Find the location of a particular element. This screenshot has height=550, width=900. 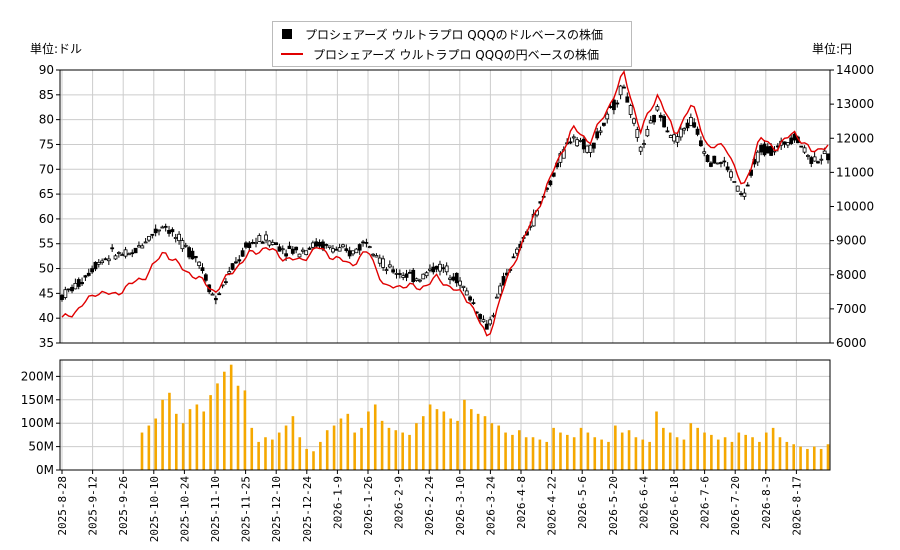

right-axis-tick-label: 10000 is located at coordinates (855, 207).